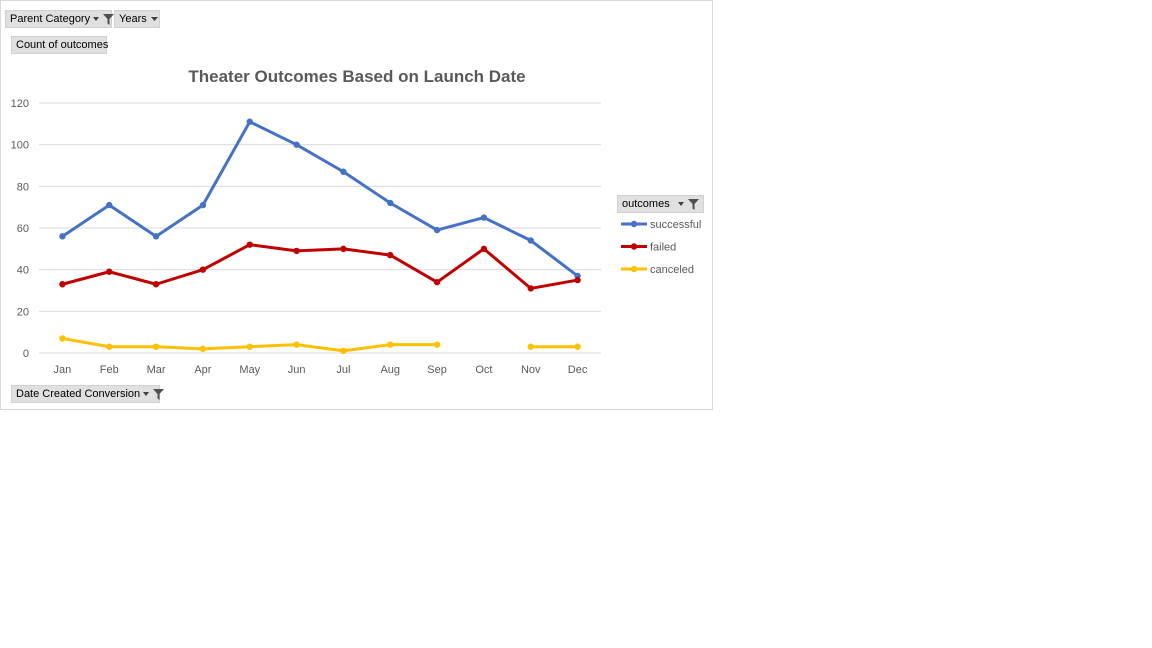 The width and height of the screenshot is (1152, 648). What do you see at coordinates (320, 345) in the screenshot?
I see `series-canceled` at bounding box center [320, 345].